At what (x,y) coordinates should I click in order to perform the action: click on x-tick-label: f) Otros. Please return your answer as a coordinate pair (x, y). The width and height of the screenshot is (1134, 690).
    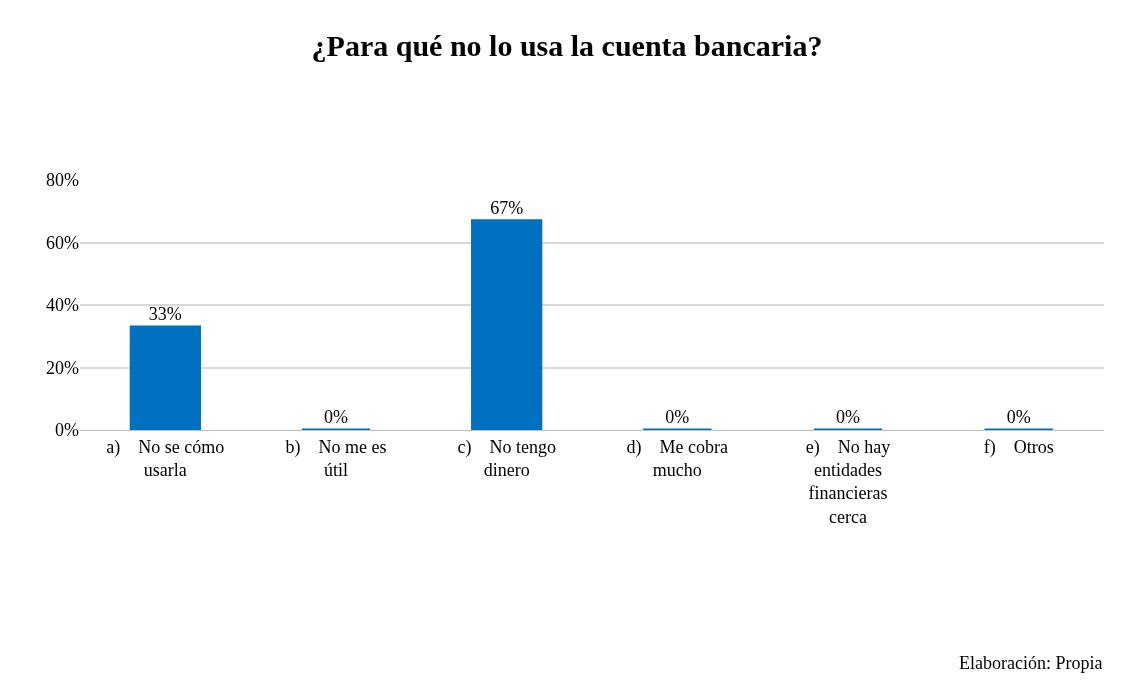
    Looking at the image, I should click on (1018, 447).